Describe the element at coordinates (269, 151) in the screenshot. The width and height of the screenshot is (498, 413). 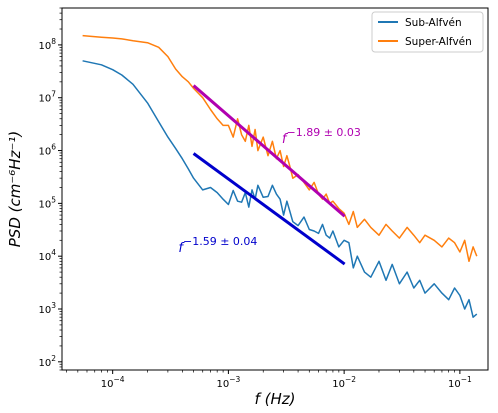
I see `fit-line-super-alfven` at that location.